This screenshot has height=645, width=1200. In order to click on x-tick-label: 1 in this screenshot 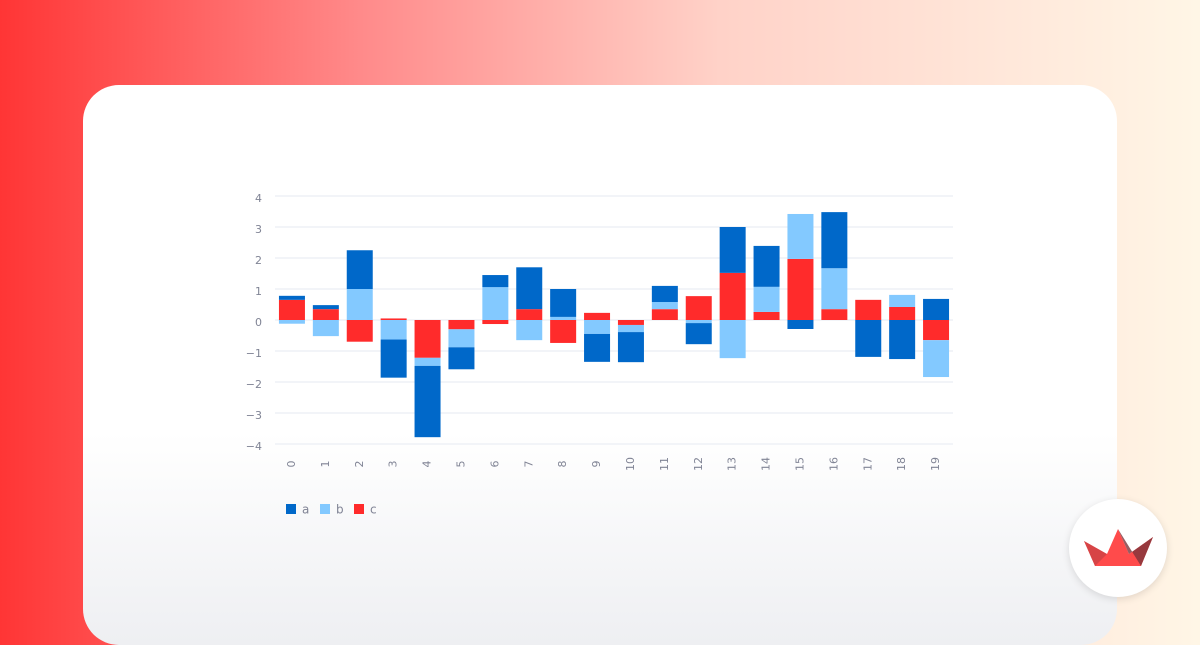, I will do `click(325, 464)`.